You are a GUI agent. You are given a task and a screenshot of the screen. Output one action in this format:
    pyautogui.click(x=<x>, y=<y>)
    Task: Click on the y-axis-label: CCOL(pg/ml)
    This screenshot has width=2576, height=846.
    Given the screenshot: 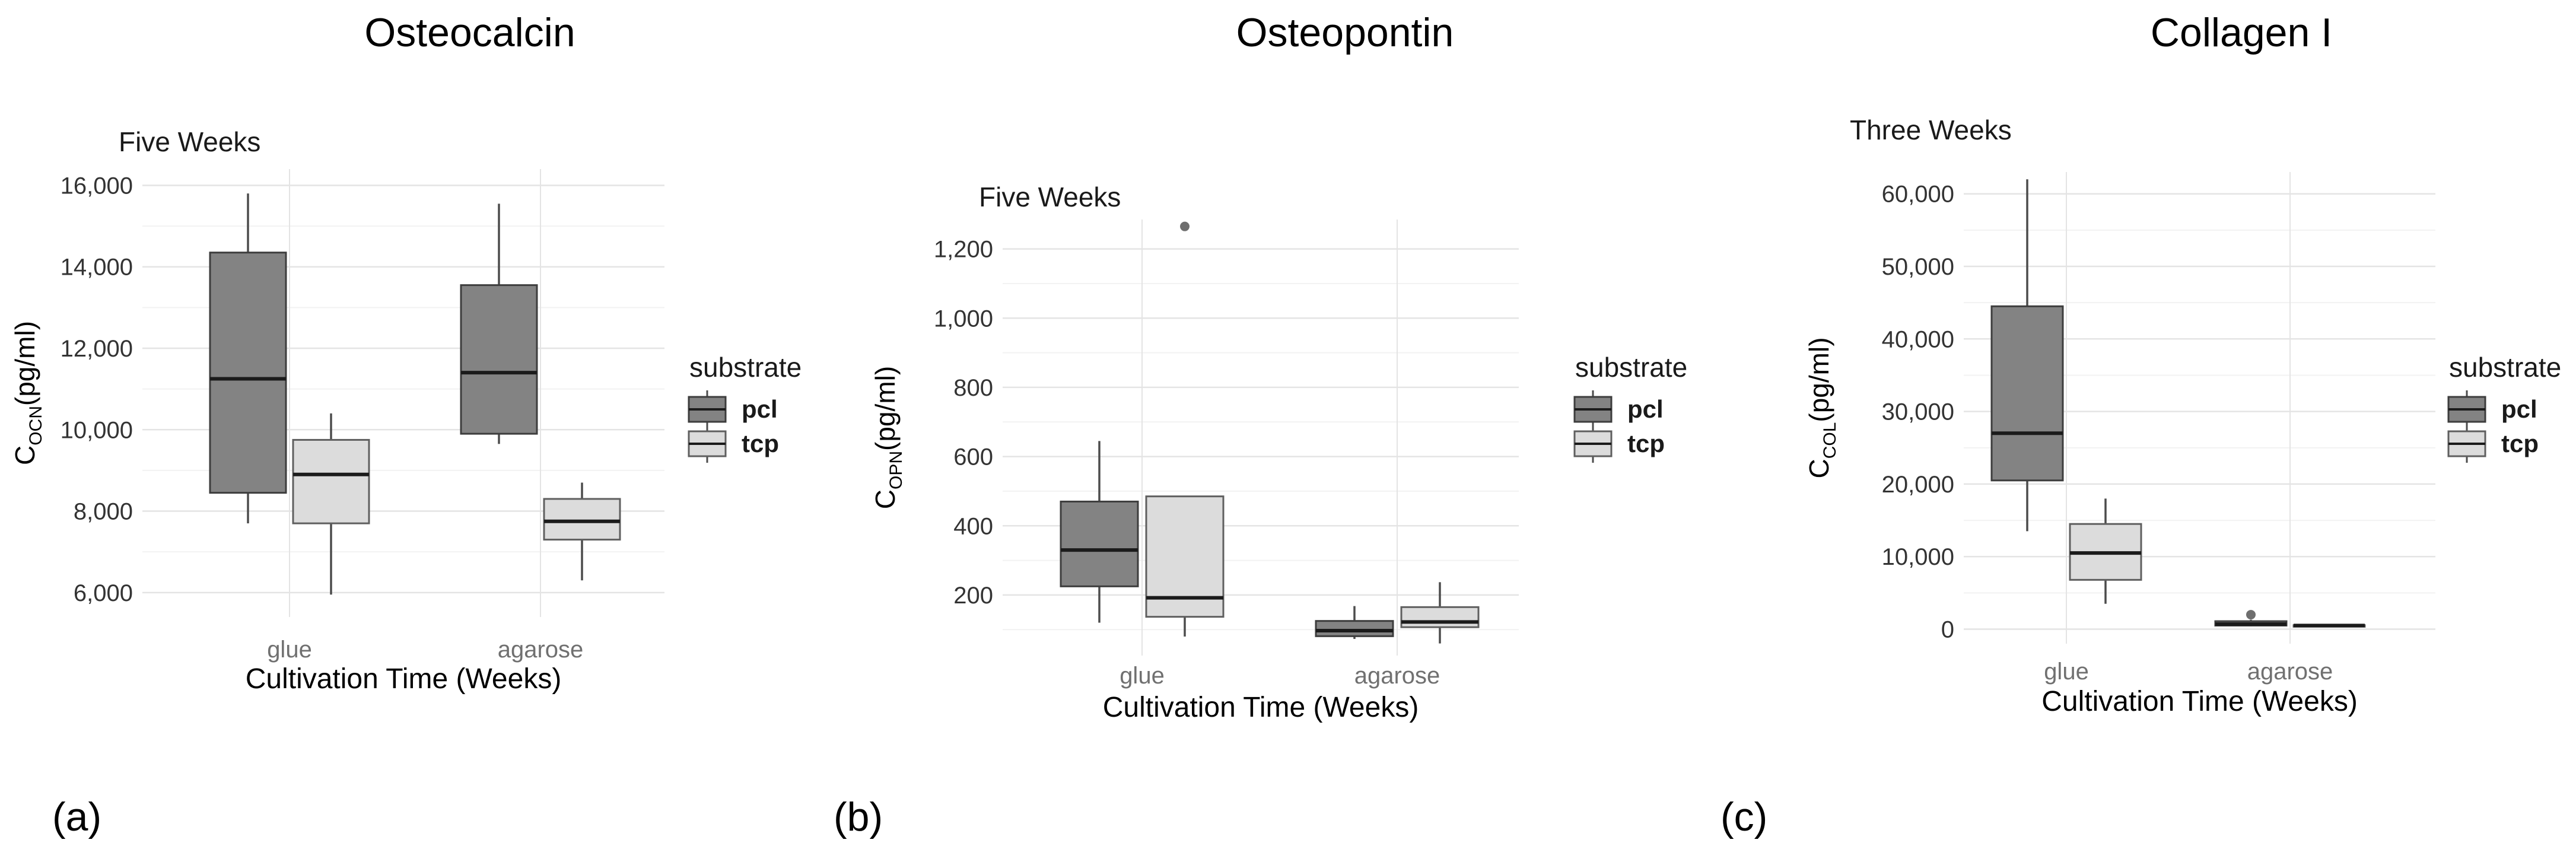 What is the action you would take?
    pyautogui.click(x=1822, y=407)
    